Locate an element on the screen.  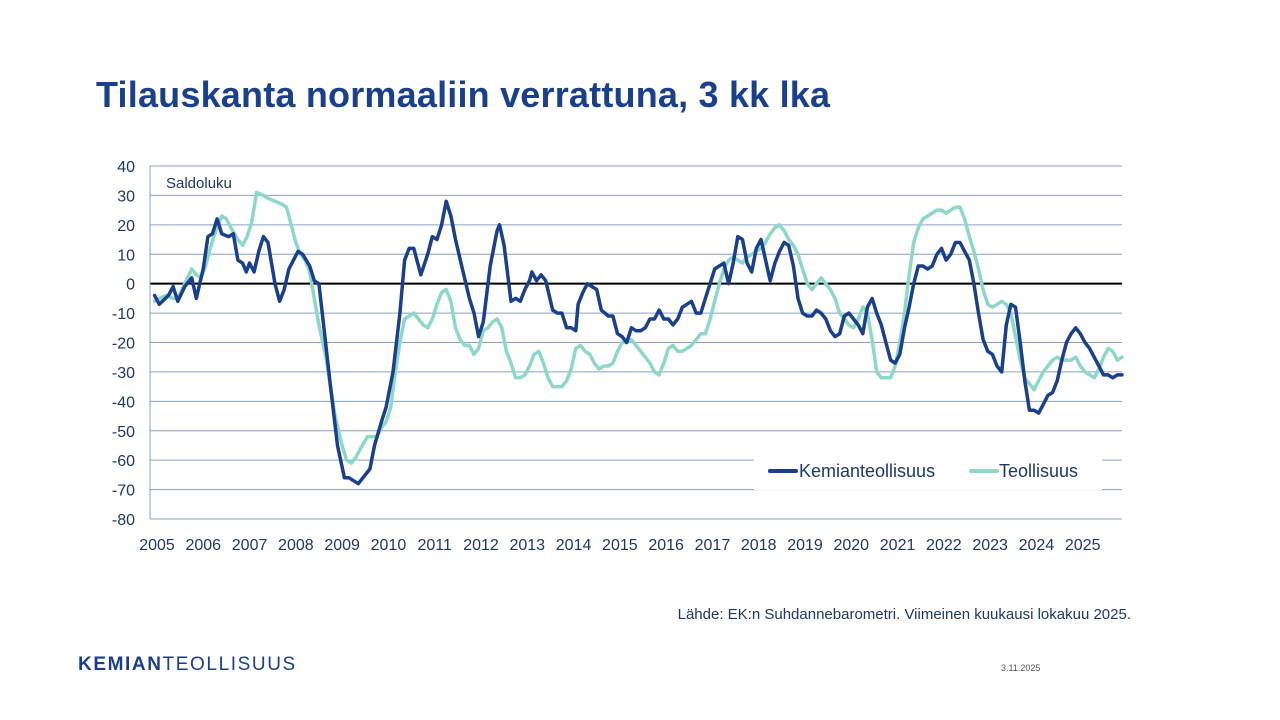
y-tick-label: -40 is located at coordinates (123, 402).